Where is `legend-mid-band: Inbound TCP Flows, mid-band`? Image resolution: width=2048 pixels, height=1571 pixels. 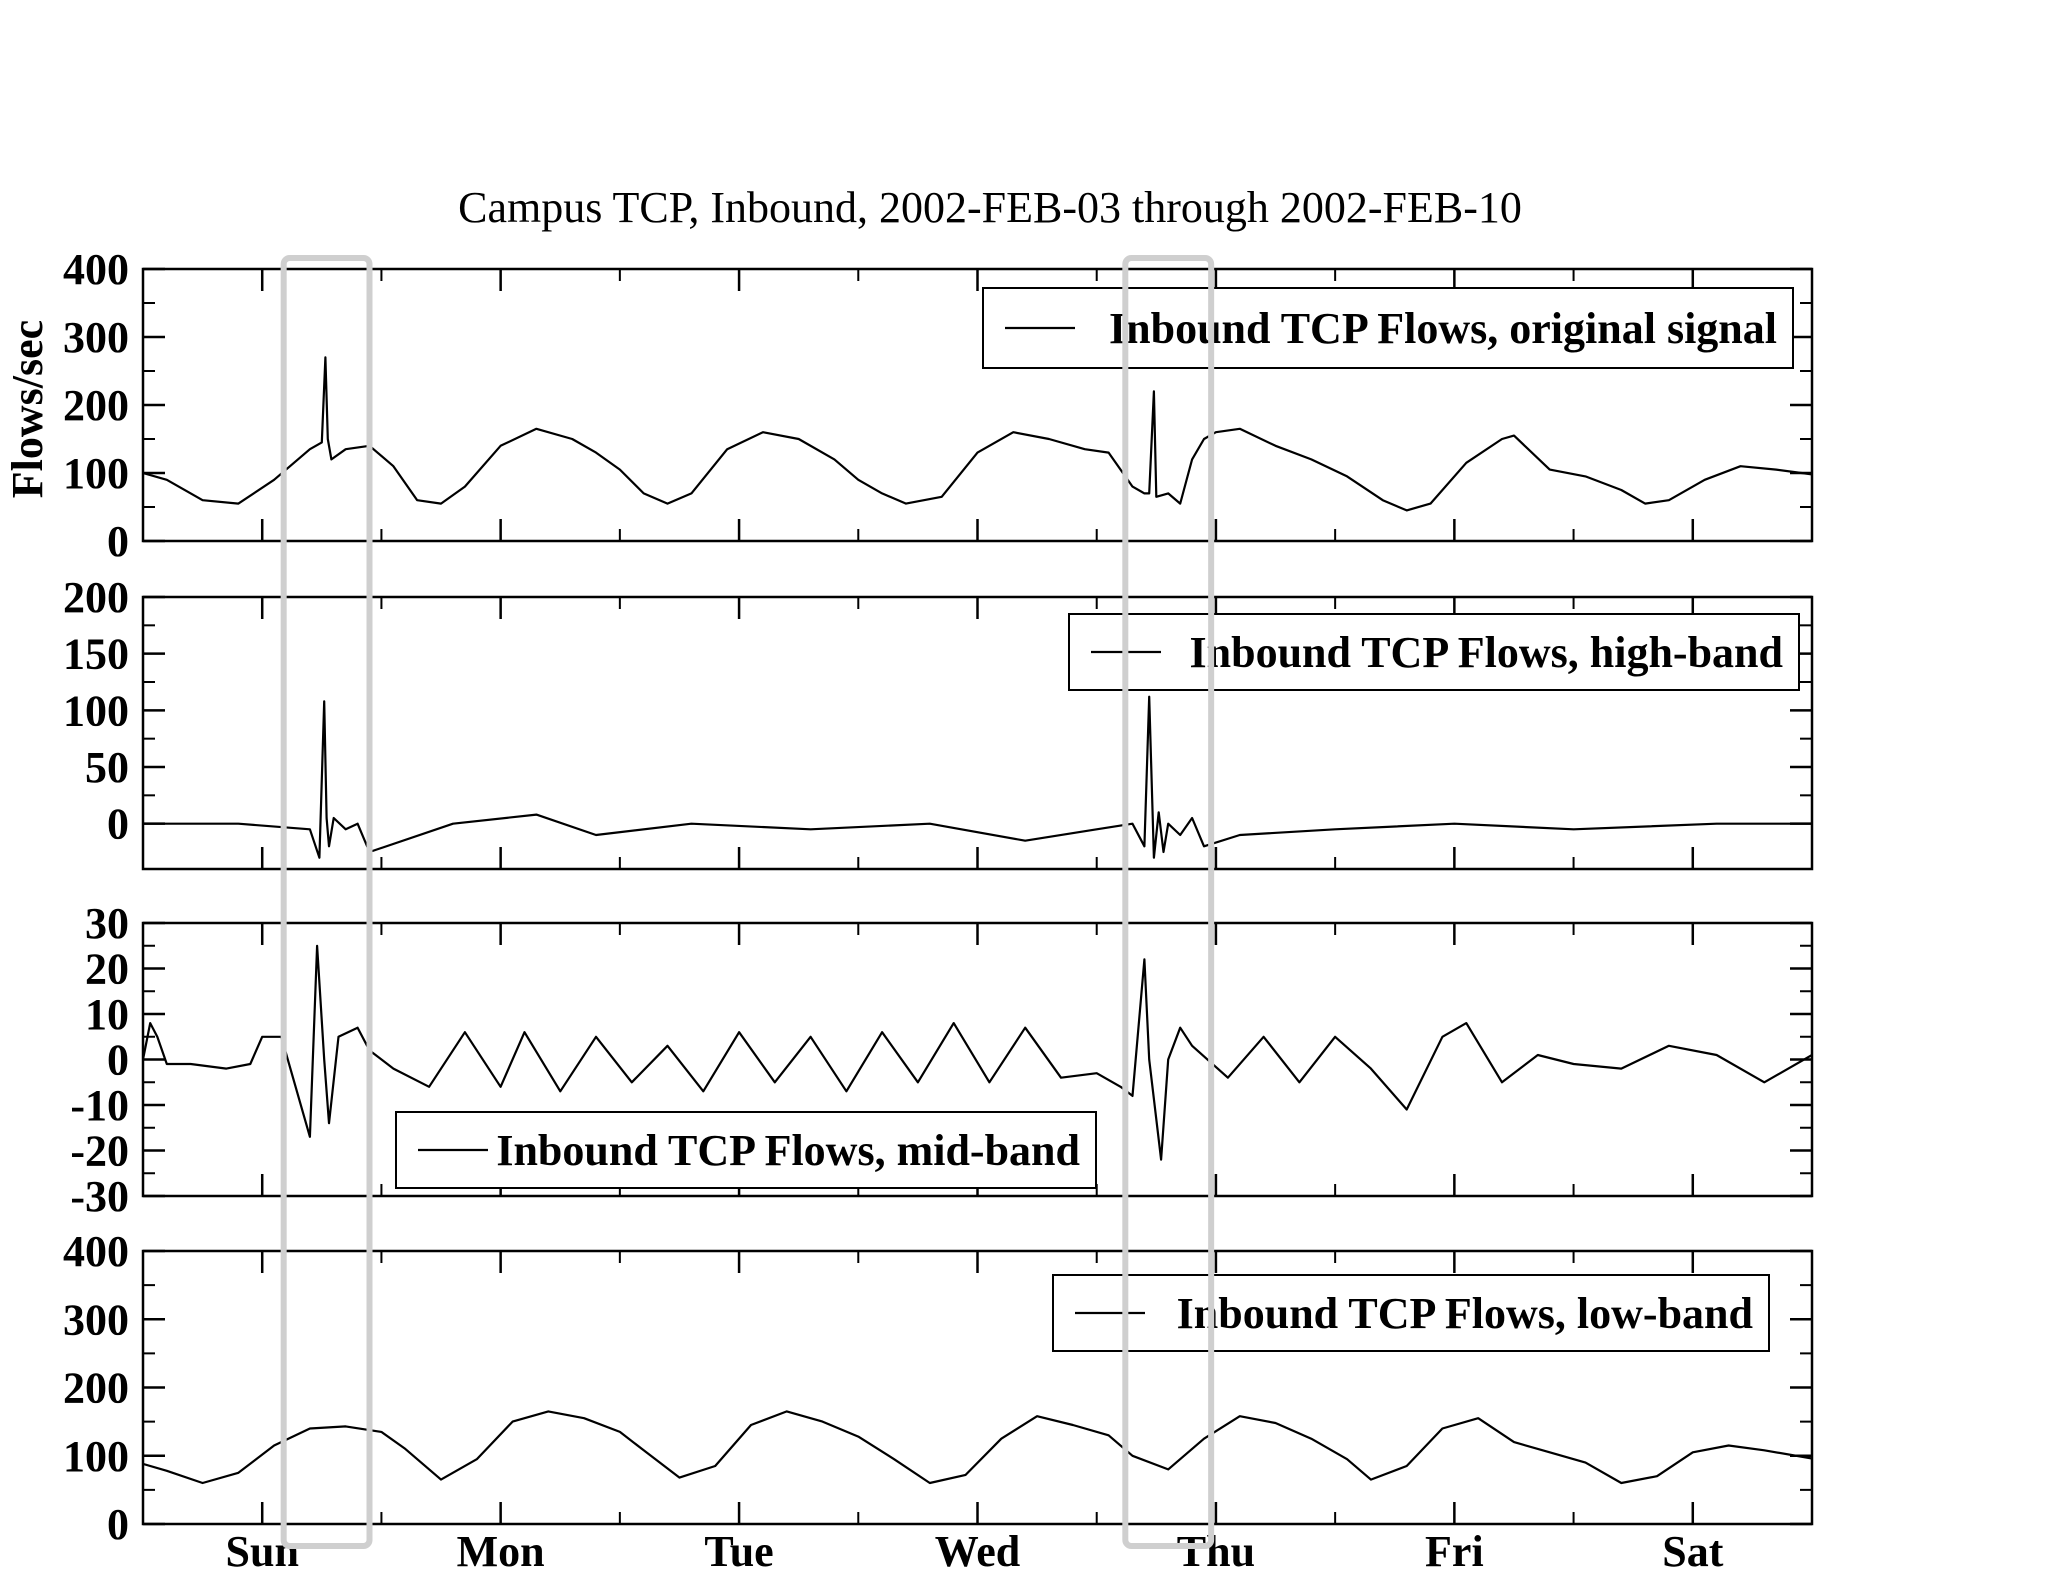 legend-mid-band: Inbound TCP Flows, mid-band is located at coordinates (746, 1150).